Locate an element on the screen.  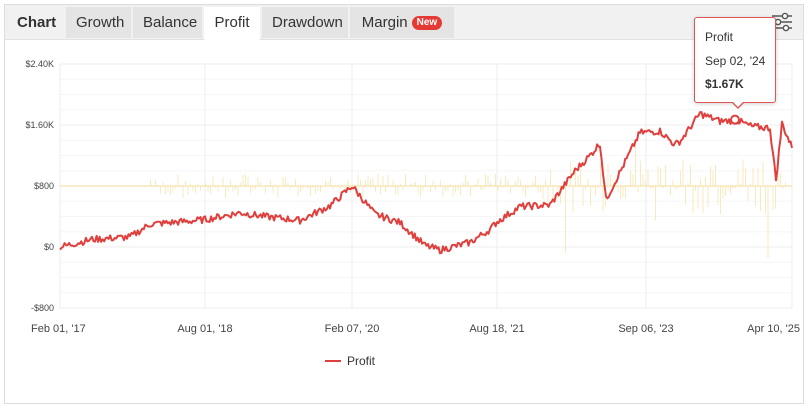
tab-drawdown: Drawdown is located at coordinates (305, 22).